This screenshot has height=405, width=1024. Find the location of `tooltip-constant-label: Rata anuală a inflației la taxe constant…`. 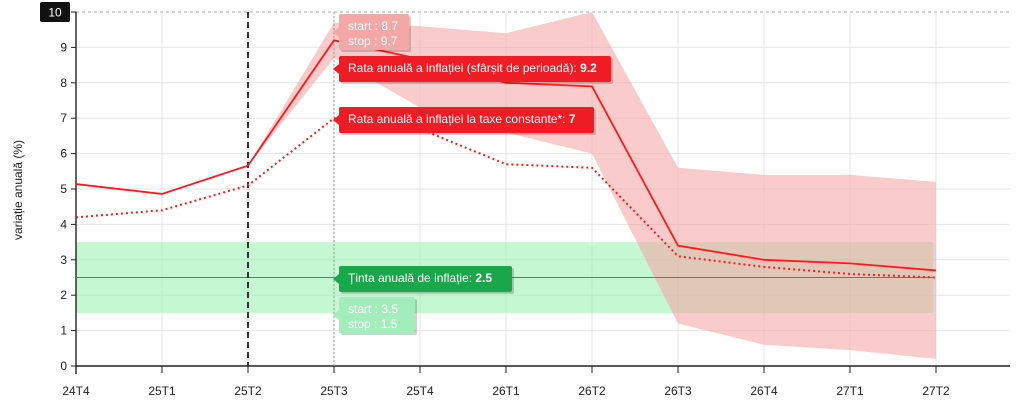

tooltip-constant-label: Rata anuală a inflației la taxe constant… is located at coordinates (458, 119).